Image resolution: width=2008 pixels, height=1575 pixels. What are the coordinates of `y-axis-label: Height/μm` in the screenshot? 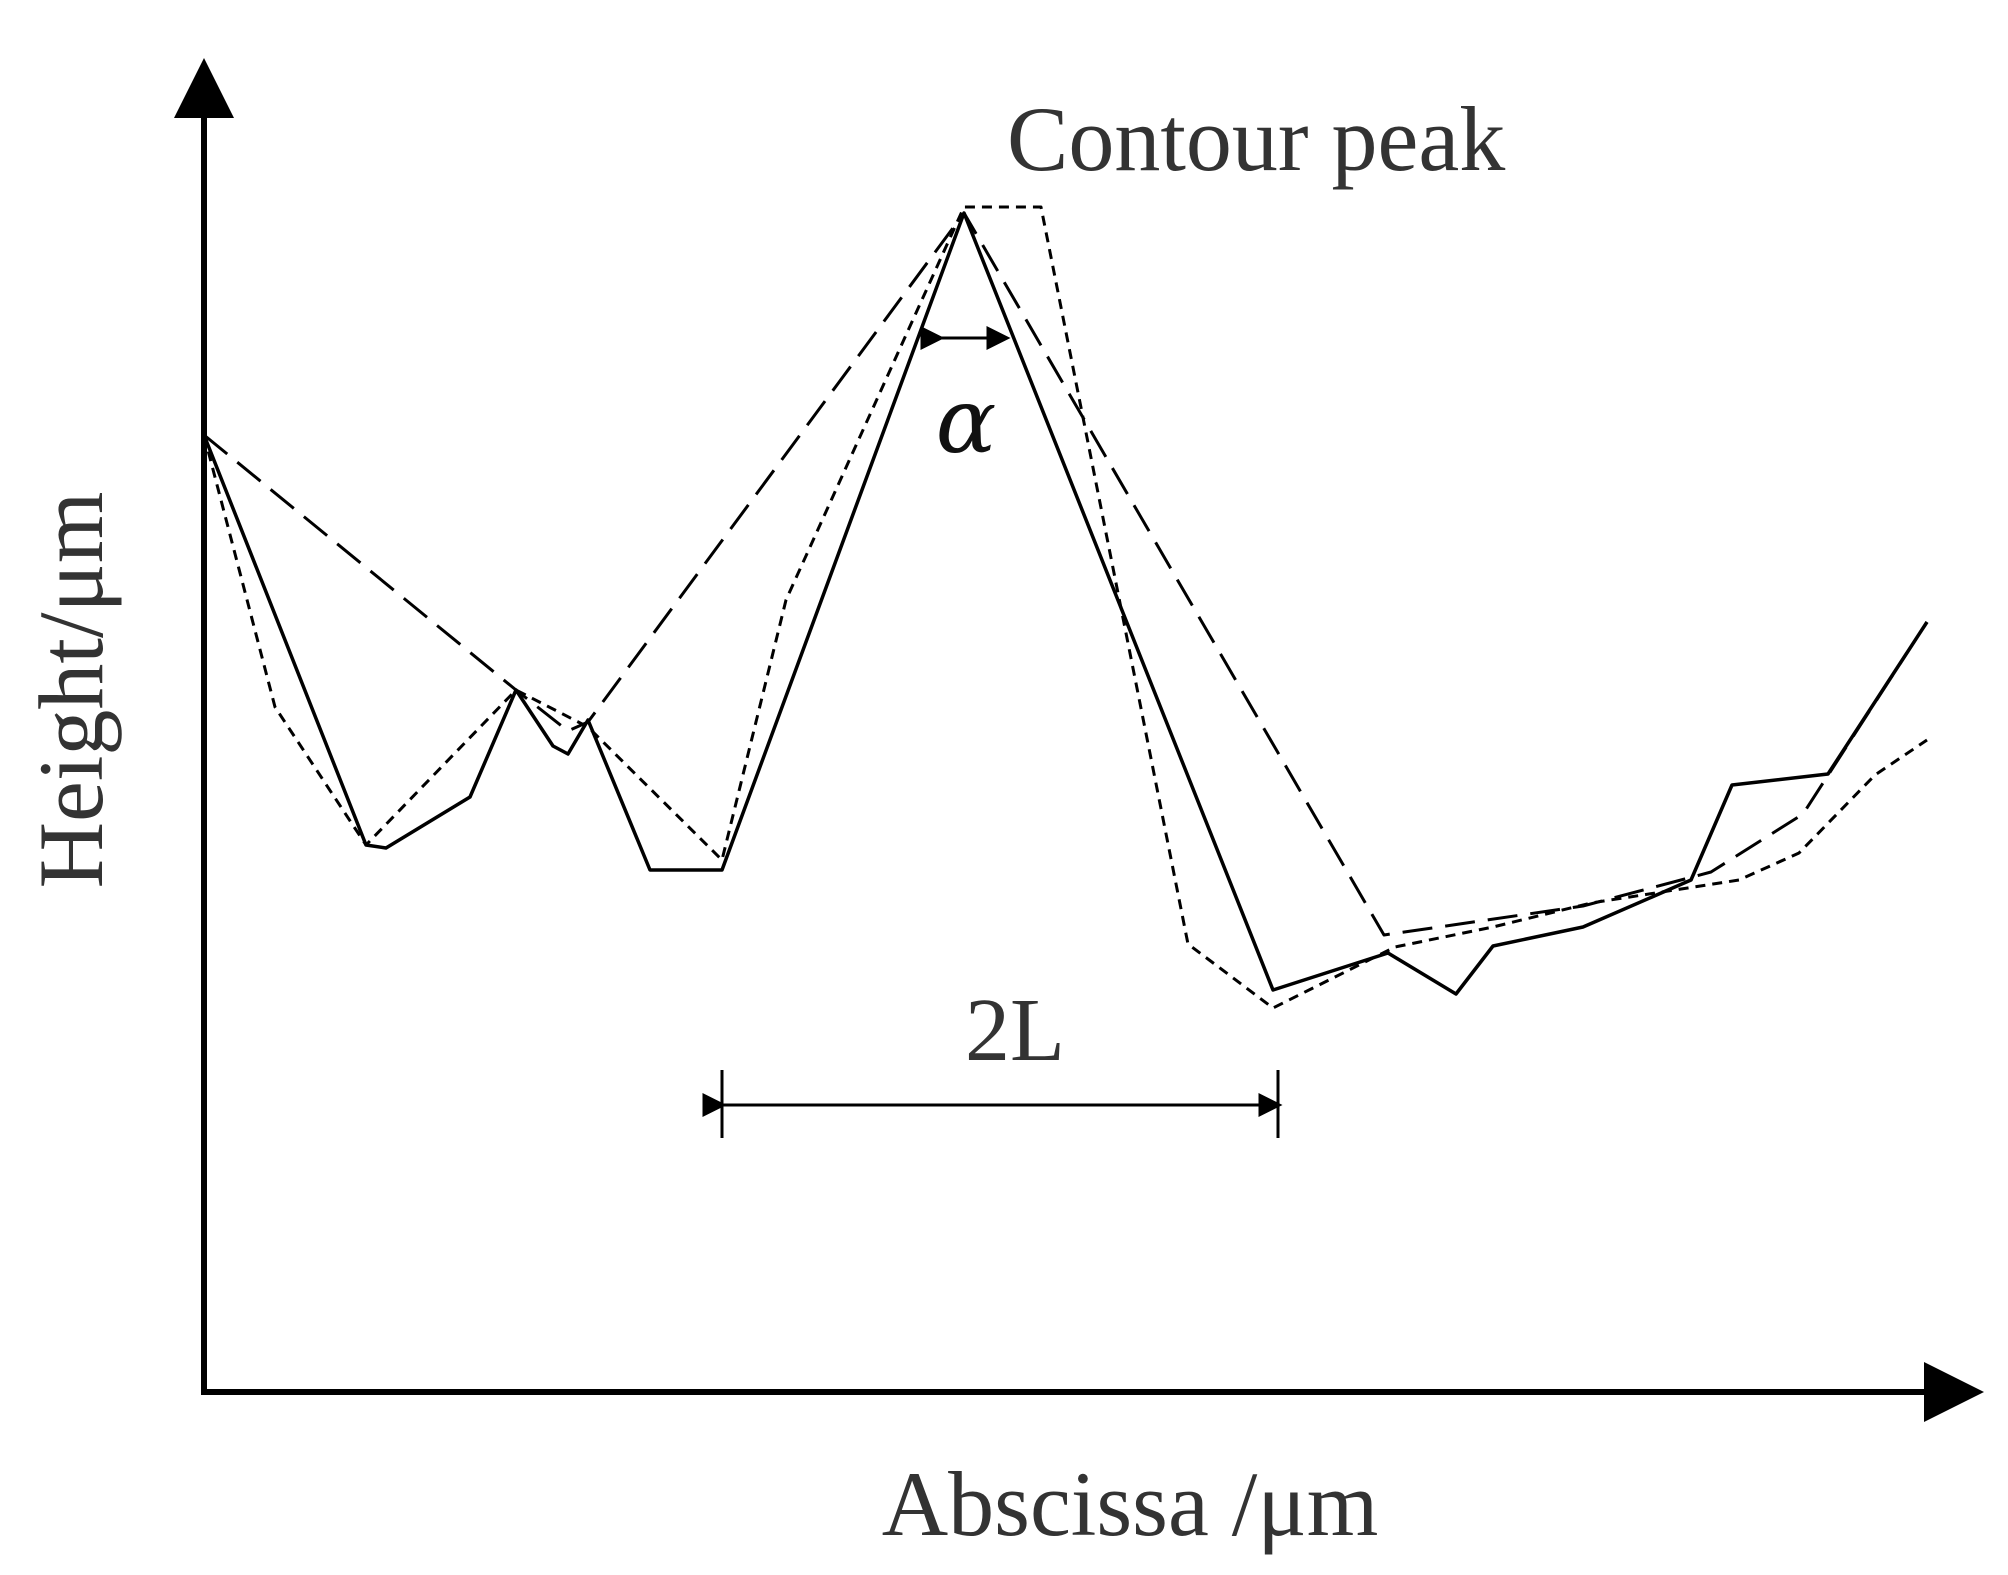 It's located at (71, 690).